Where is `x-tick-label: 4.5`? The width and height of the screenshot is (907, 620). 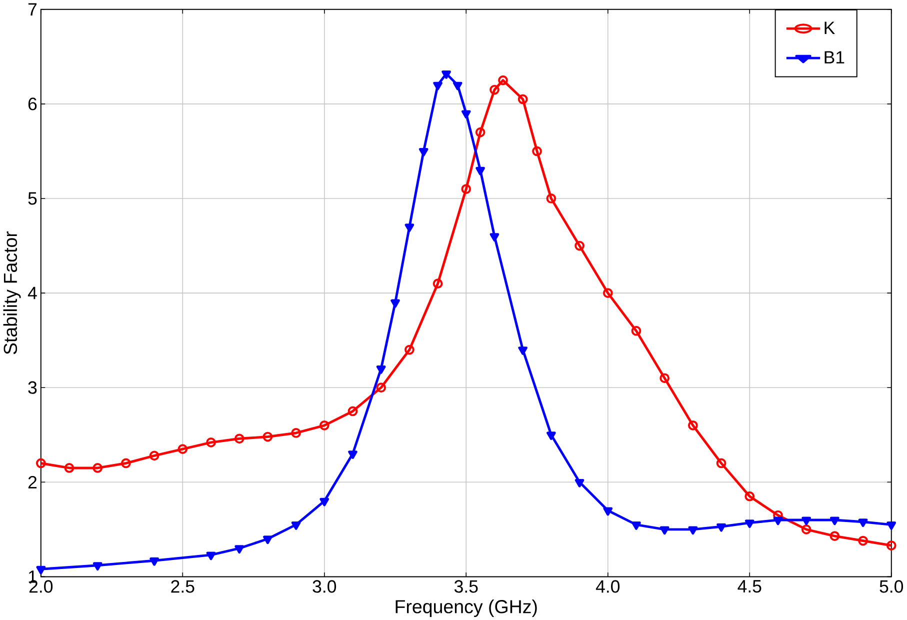 x-tick-label: 4.5 is located at coordinates (750, 586).